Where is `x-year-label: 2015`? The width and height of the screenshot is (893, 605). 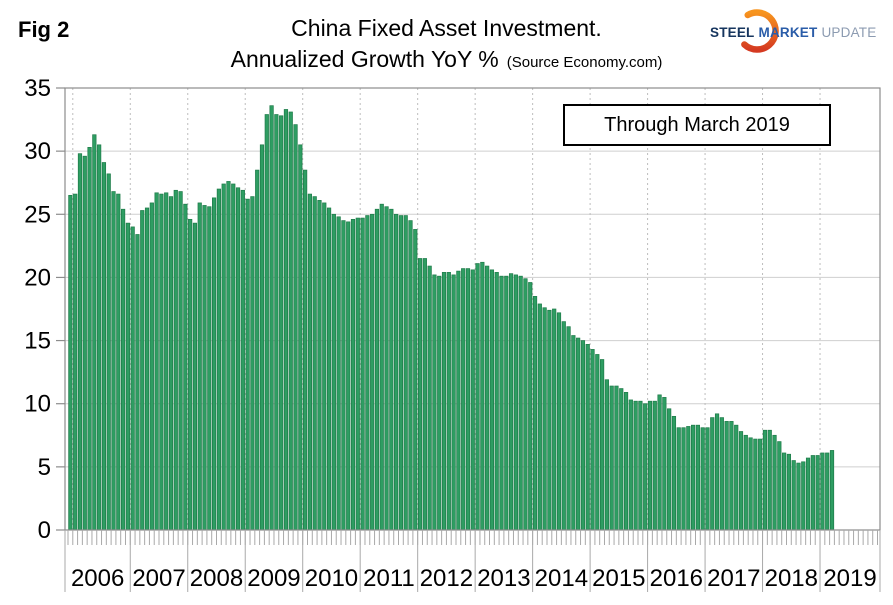 x-year-label: 2015 is located at coordinates (618, 578).